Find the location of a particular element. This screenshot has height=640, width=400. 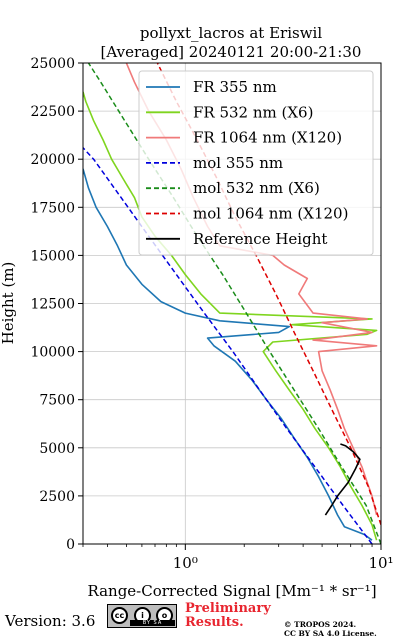

cc-icon: cc is located at coordinates (119, 615).